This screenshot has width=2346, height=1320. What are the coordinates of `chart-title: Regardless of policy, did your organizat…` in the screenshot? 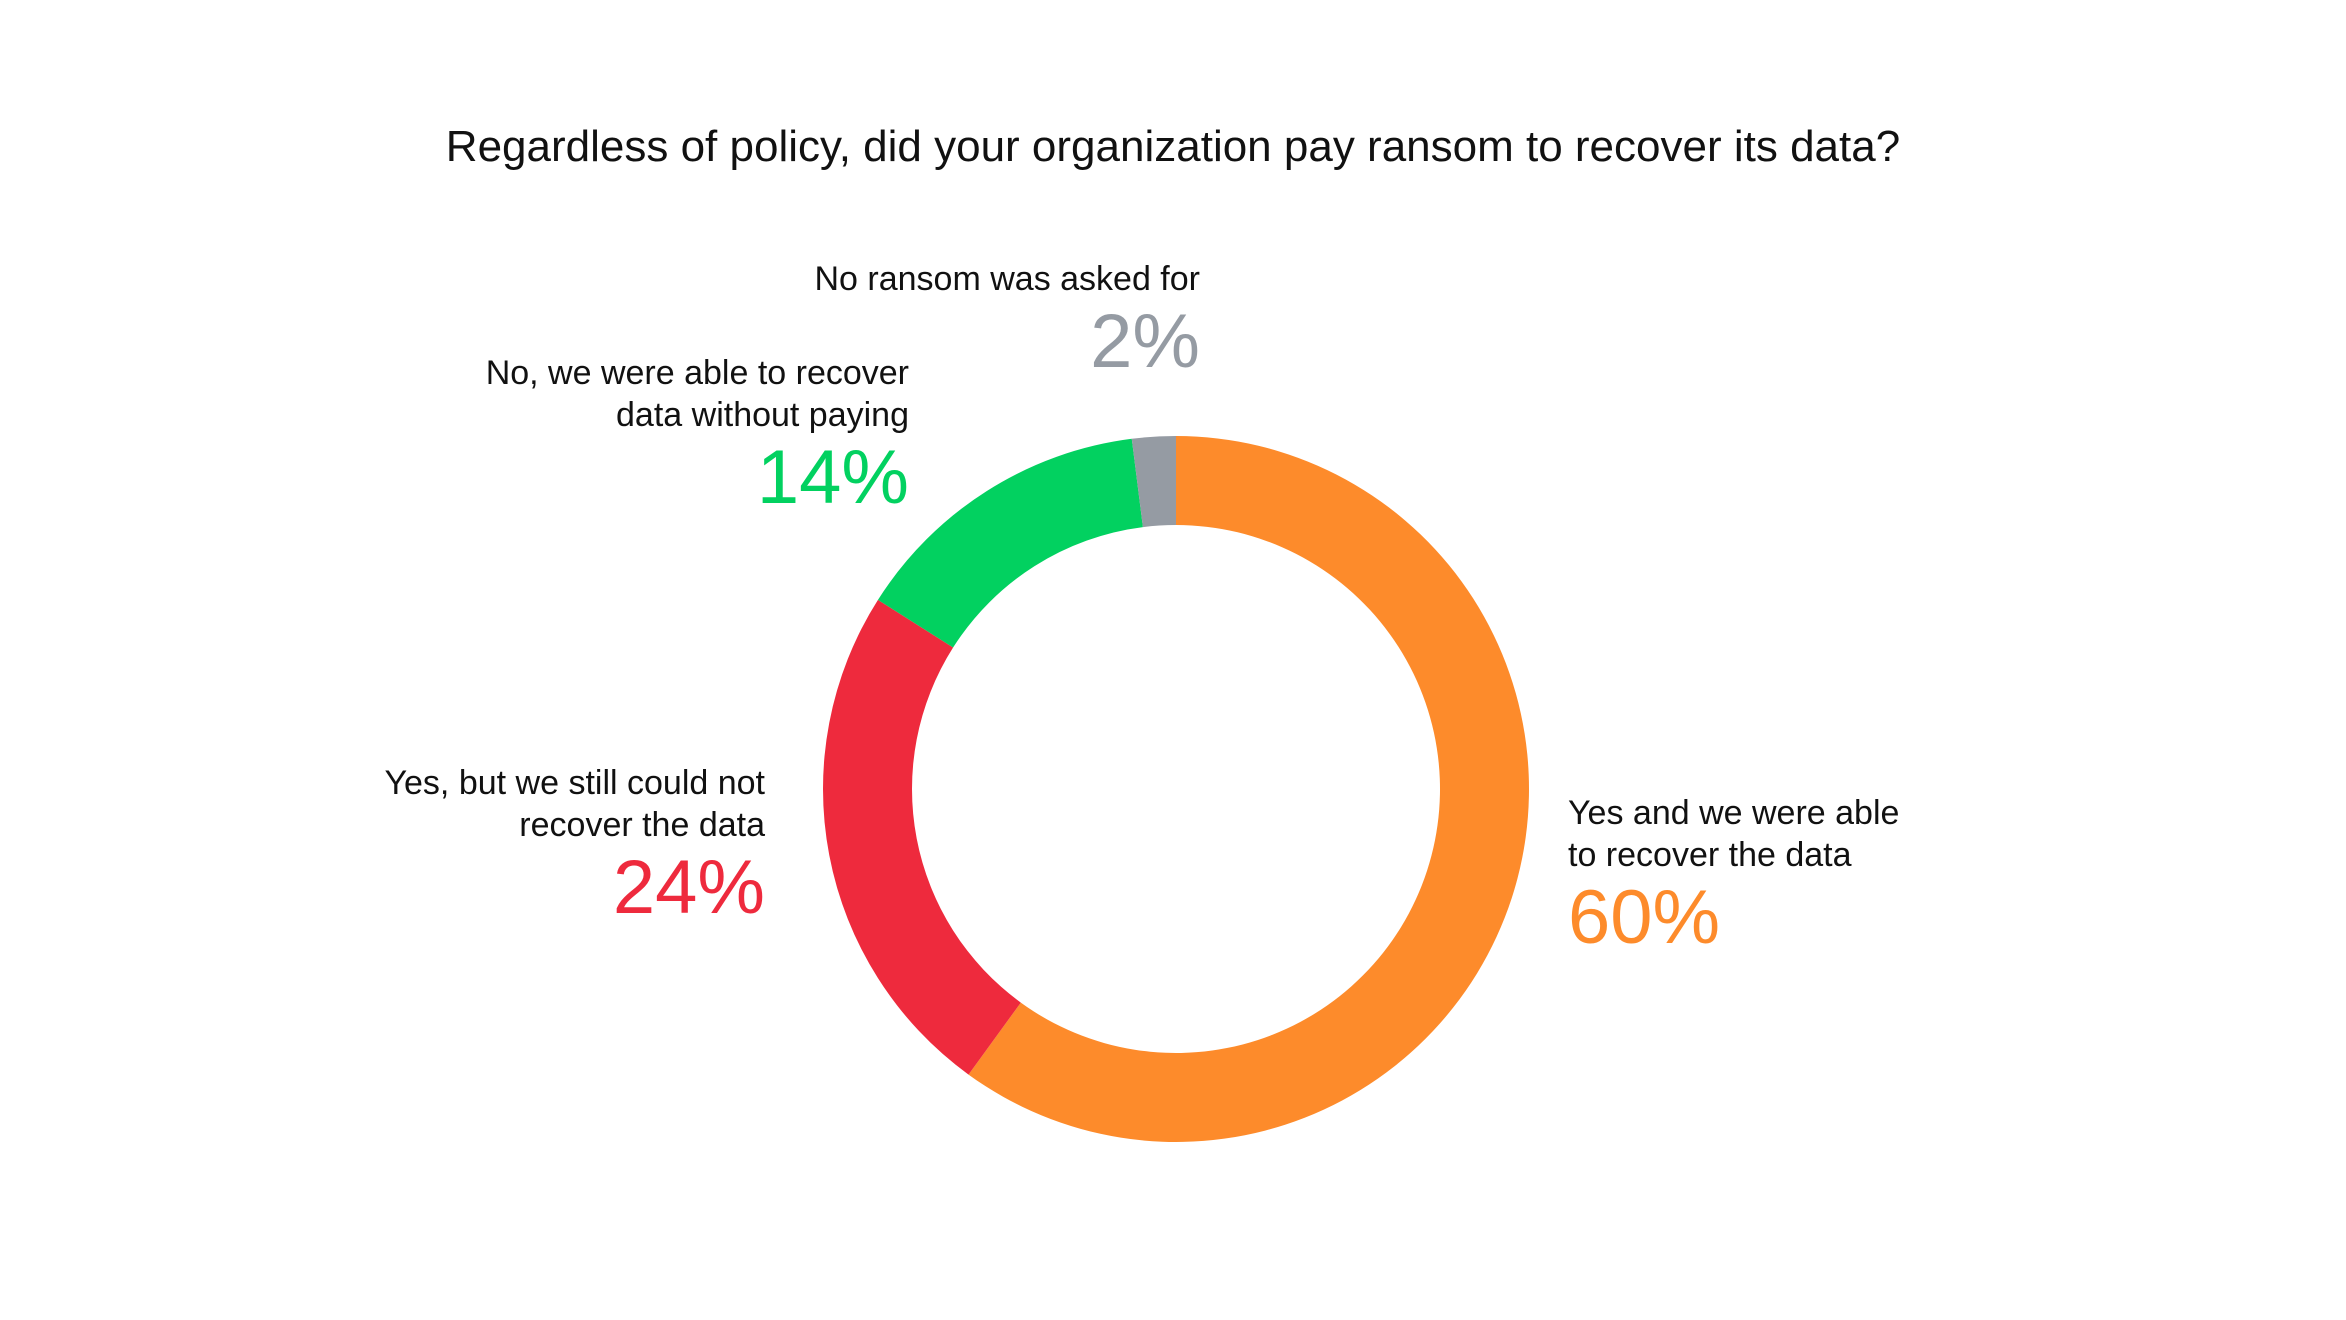 It's located at (1173, 146).